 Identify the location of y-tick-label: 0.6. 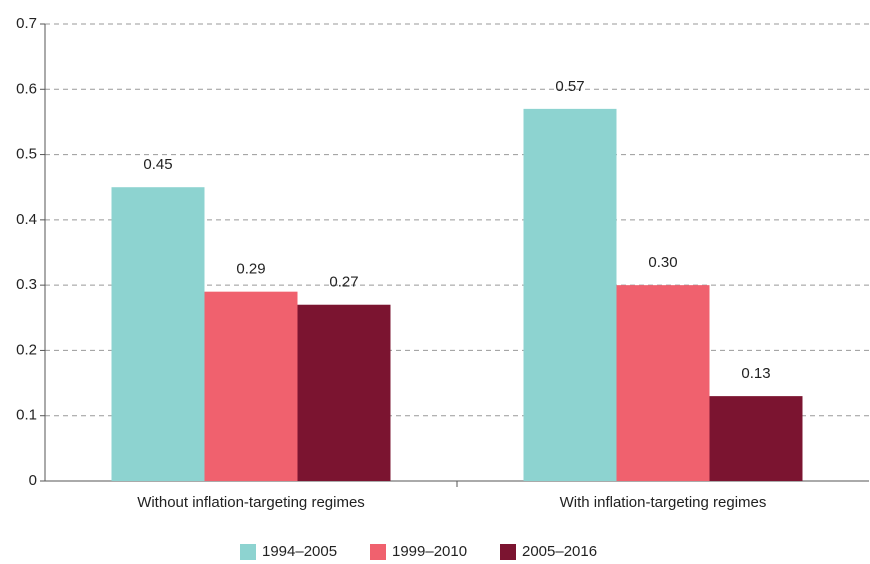
(26, 88).